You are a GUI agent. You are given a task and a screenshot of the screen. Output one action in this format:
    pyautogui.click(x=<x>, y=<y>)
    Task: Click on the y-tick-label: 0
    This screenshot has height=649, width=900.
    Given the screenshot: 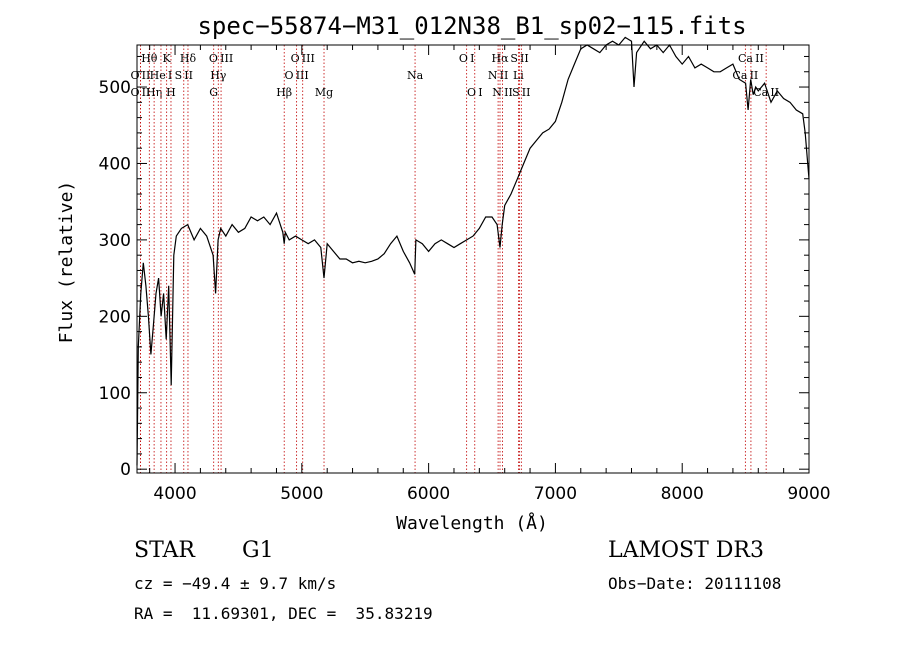 What is the action you would take?
    pyautogui.click(x=125, y=470)
    